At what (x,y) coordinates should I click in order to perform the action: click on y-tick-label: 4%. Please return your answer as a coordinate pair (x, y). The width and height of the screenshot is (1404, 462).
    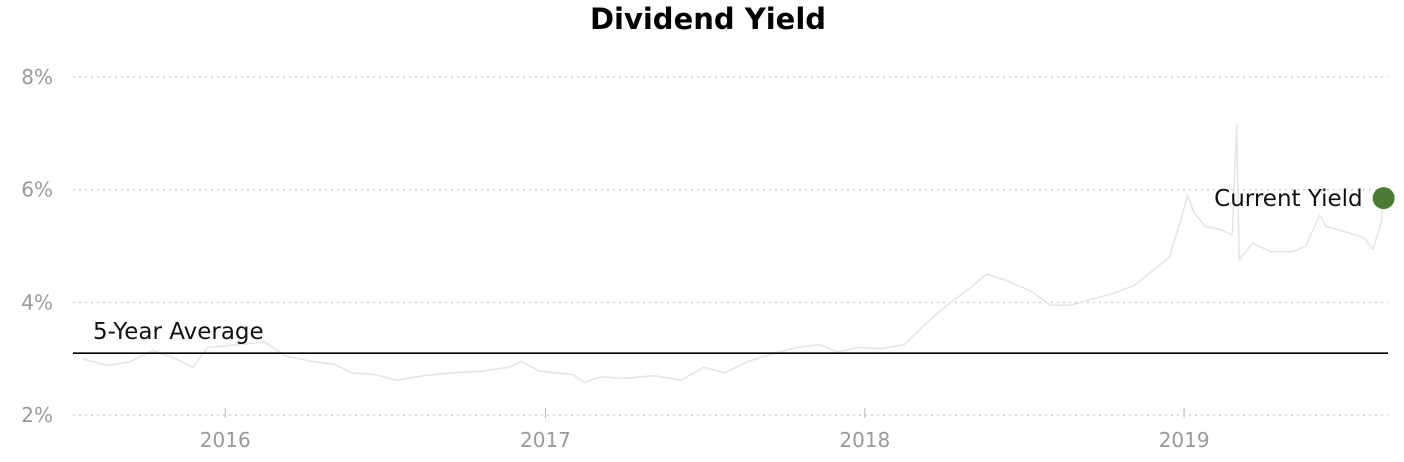
    Looking at the image, I should click on (37, 302).